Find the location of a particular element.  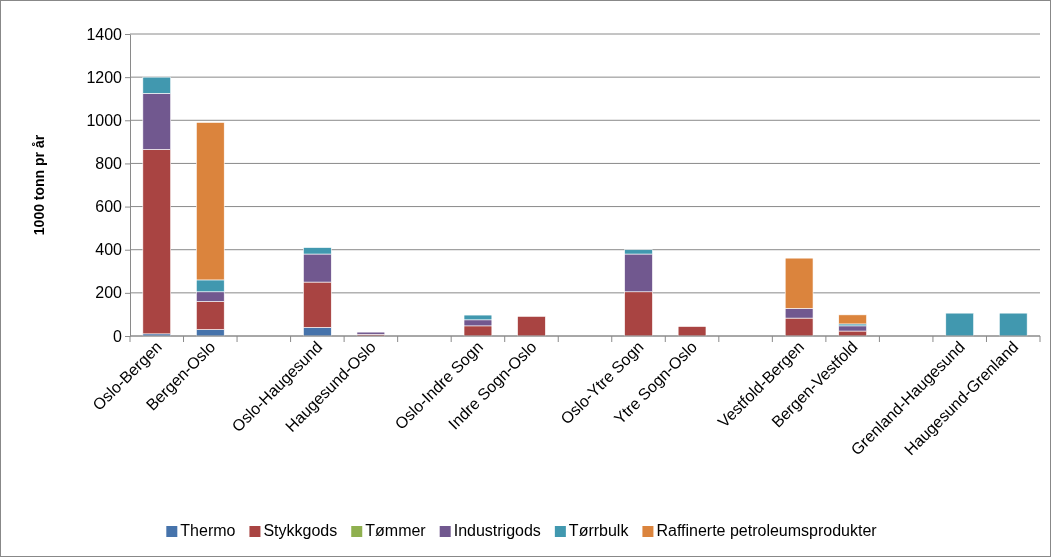

legend-label: Industrigods is located at coordinates (497, 530).